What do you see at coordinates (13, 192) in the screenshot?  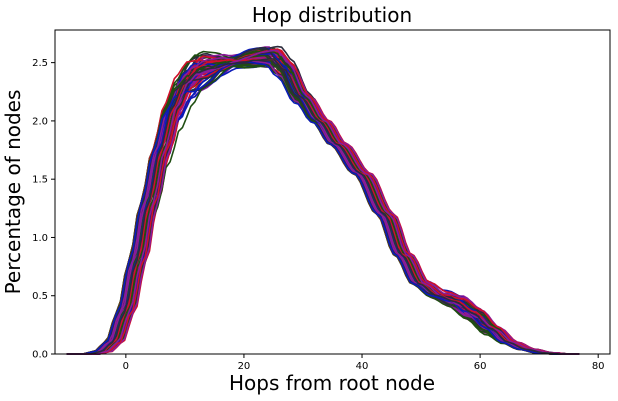 I see `y-axis-label: Percentage of nodes` at bounding box center [13, 192].